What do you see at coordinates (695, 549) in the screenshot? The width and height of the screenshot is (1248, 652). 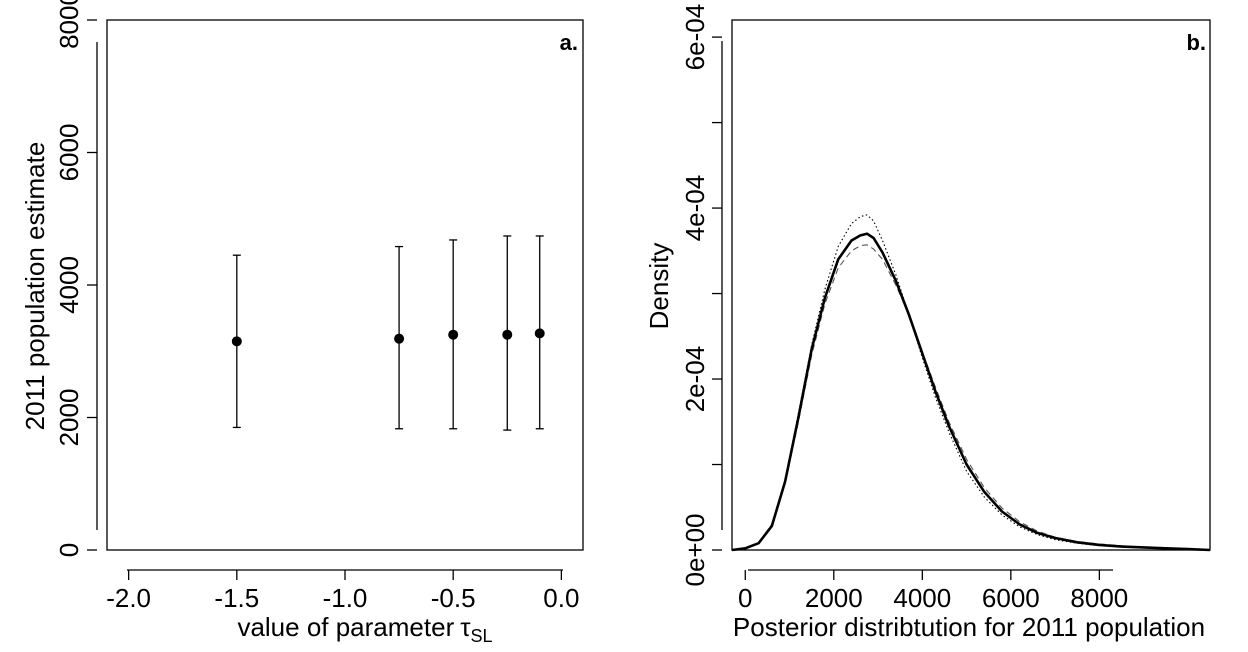 I see `panel-b-y-tick-label: 0e+00` at bounding box center [695, 549].